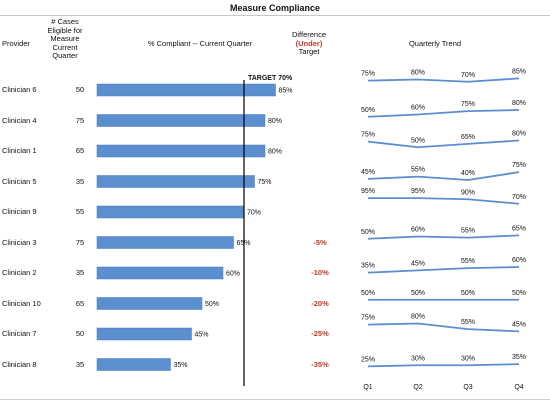  Describe the element at coordinates (65, 55) in the screenshot. I see `header-cases-line-5: Quarter` at that location.